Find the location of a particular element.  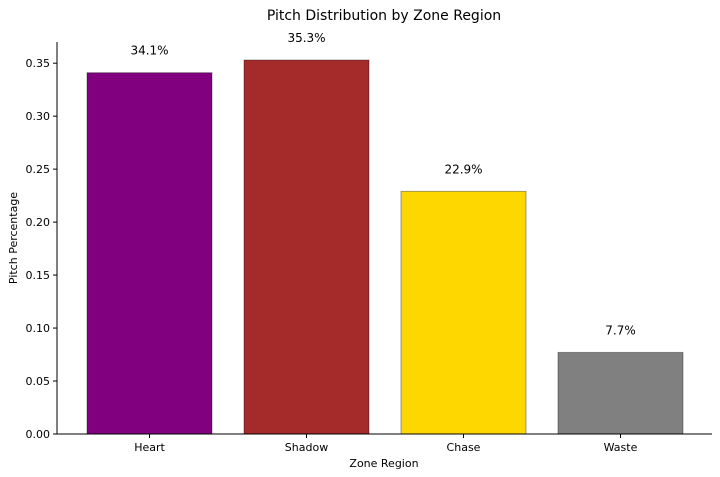

y-tick-label: 0.15 is located at coordinates (38, 275).